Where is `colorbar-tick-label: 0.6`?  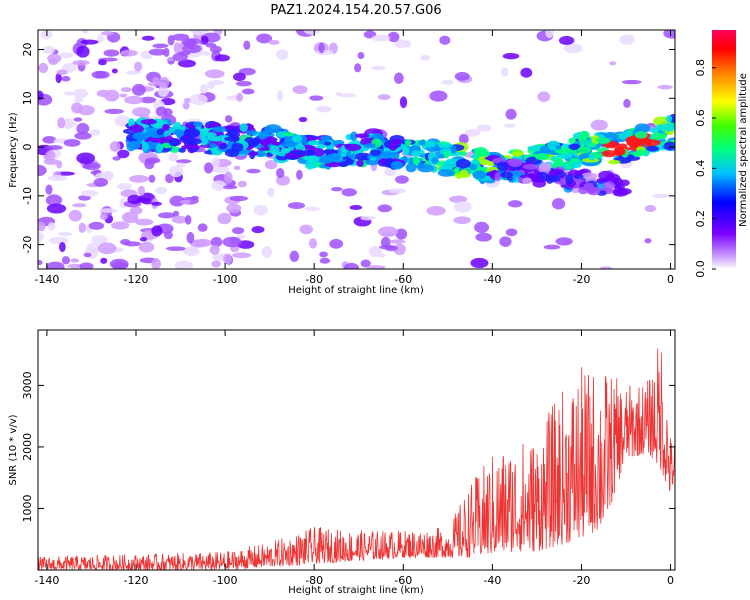
colorbar-tick-label: 0.6 is located at coordinates (700, 118).